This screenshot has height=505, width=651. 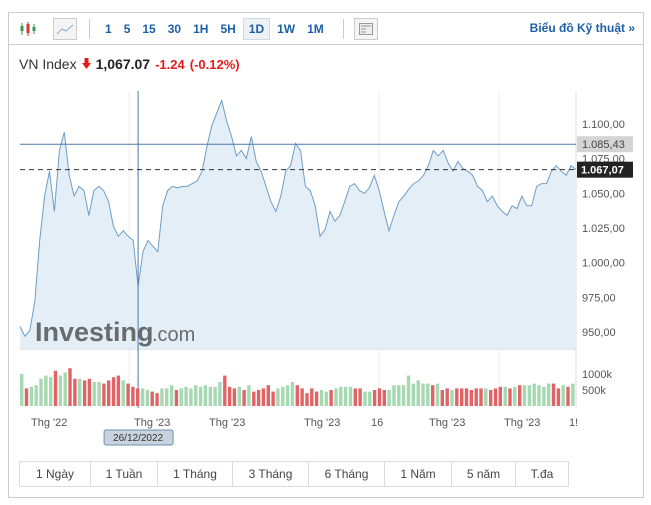 What do you see at coordinates (603, 194) in the screenshot?
I see `y-tick-label: 1.050,00` at bounding box center [603, 194].